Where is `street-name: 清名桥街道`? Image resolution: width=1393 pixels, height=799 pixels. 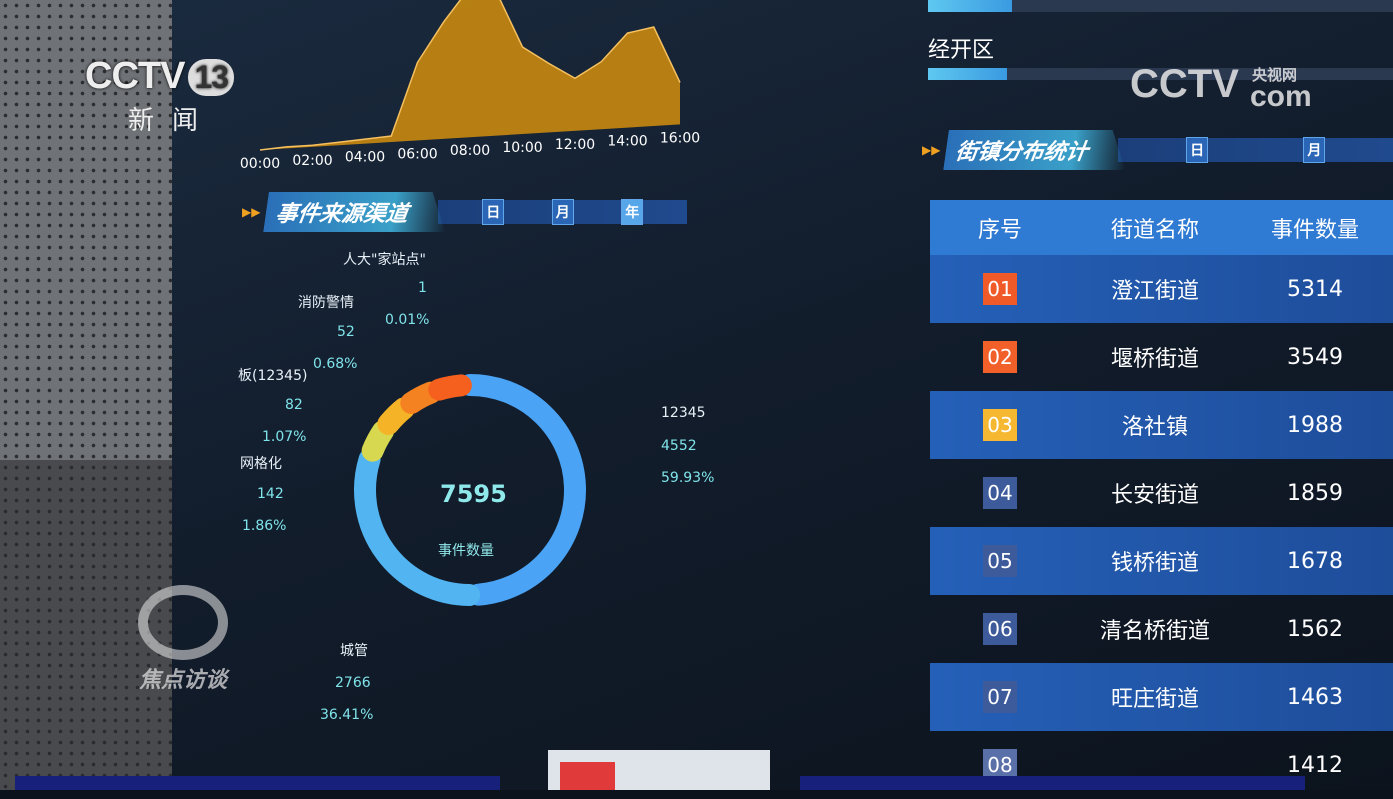
street-name: 清名桥街道 is located at coordinates (1154, 631).